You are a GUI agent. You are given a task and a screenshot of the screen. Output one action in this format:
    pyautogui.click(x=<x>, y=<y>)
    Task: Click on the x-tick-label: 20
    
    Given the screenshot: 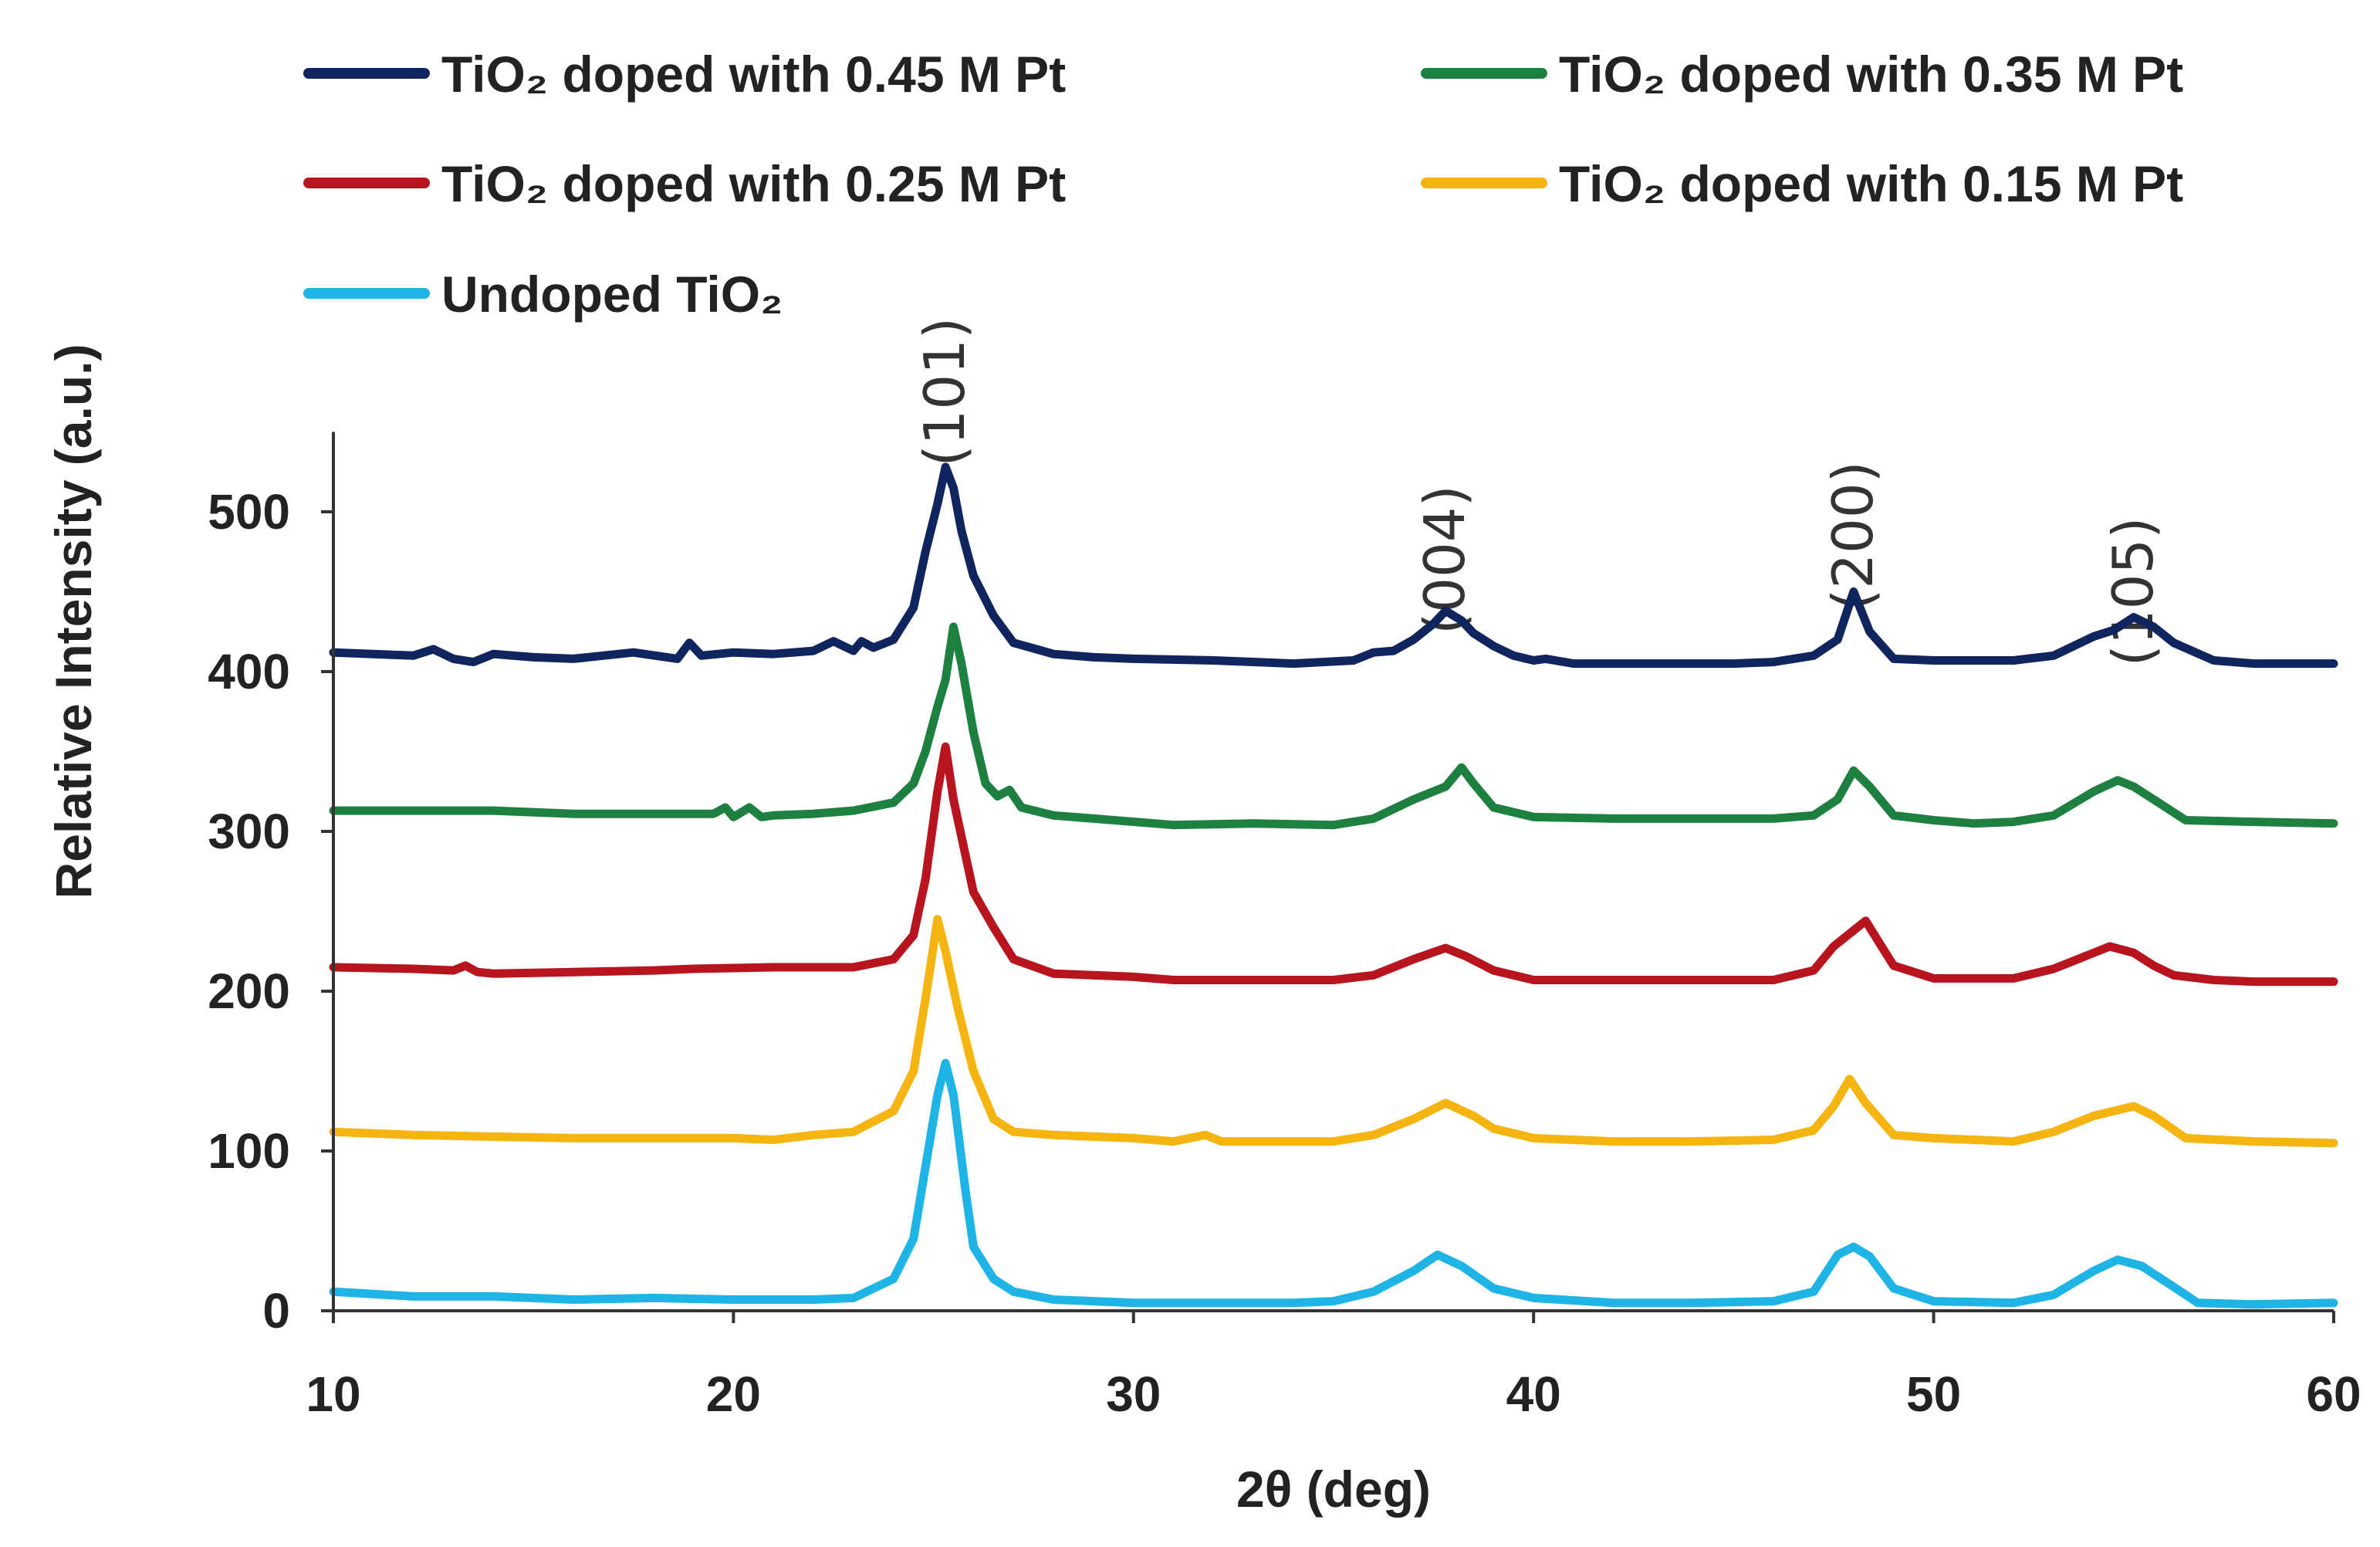 What is the action you would take?
    pyautogui.click(x=733, y=1394)
    